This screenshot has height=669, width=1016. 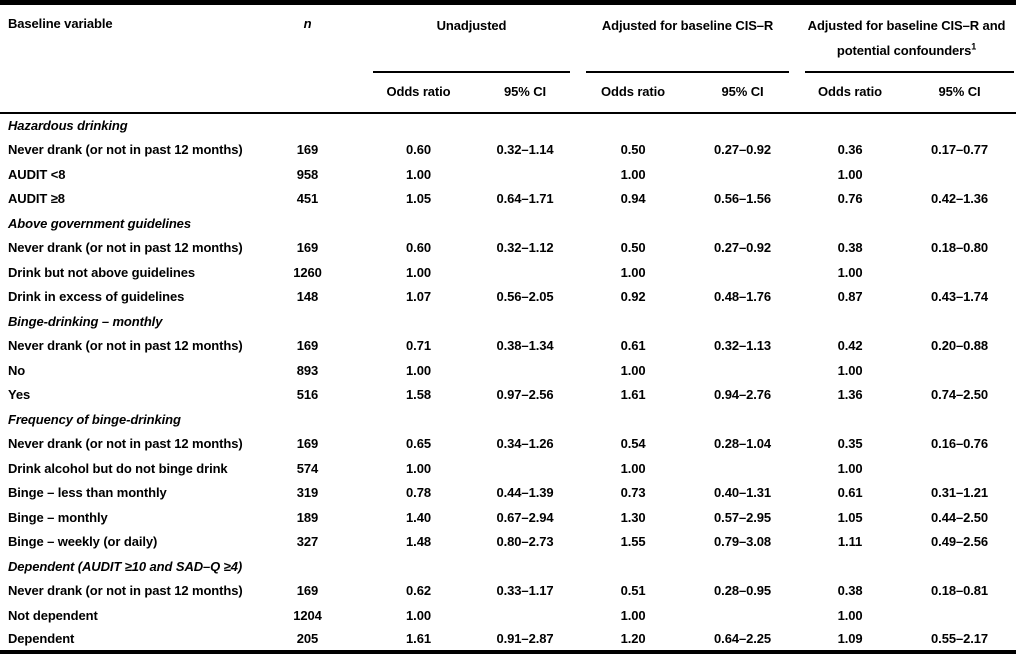 What do you see at coordinates (525, 444) in the screenshot?
I see `ci-unadjusted-cell: 0.34–1.26` at bounding box center [525, 444].